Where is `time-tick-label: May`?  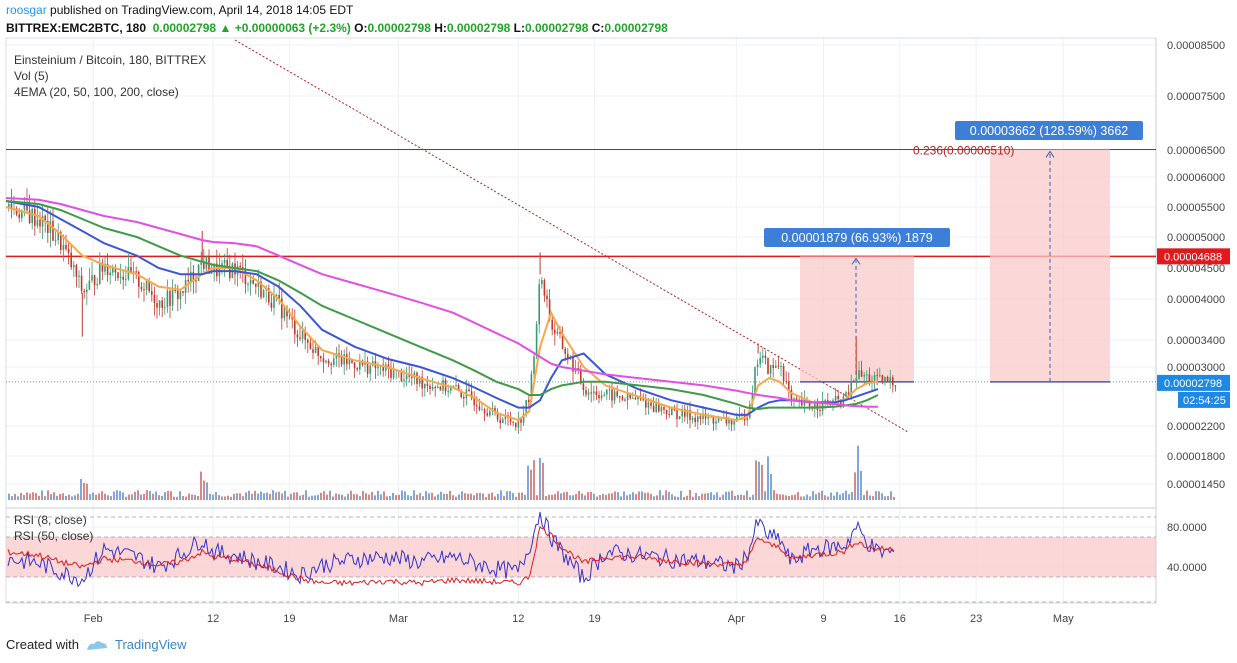 time-tick-label: May is located at coordinates (1063, 619).